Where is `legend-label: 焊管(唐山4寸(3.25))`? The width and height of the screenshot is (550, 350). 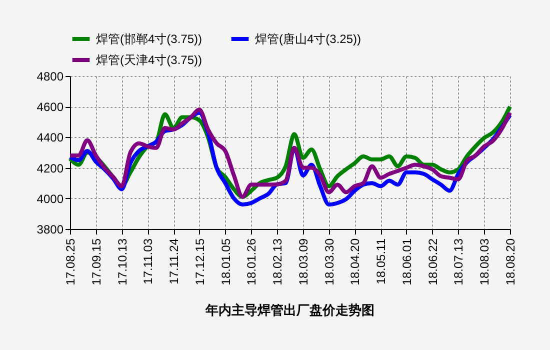 legend-label: 焊管(唐山4寸(3.25)) is located at coordinates (308, 39).